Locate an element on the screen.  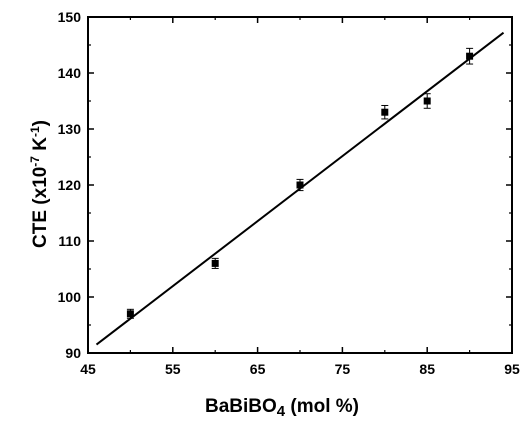
x-tick-label: 45 is located at coordinates (88, 369).